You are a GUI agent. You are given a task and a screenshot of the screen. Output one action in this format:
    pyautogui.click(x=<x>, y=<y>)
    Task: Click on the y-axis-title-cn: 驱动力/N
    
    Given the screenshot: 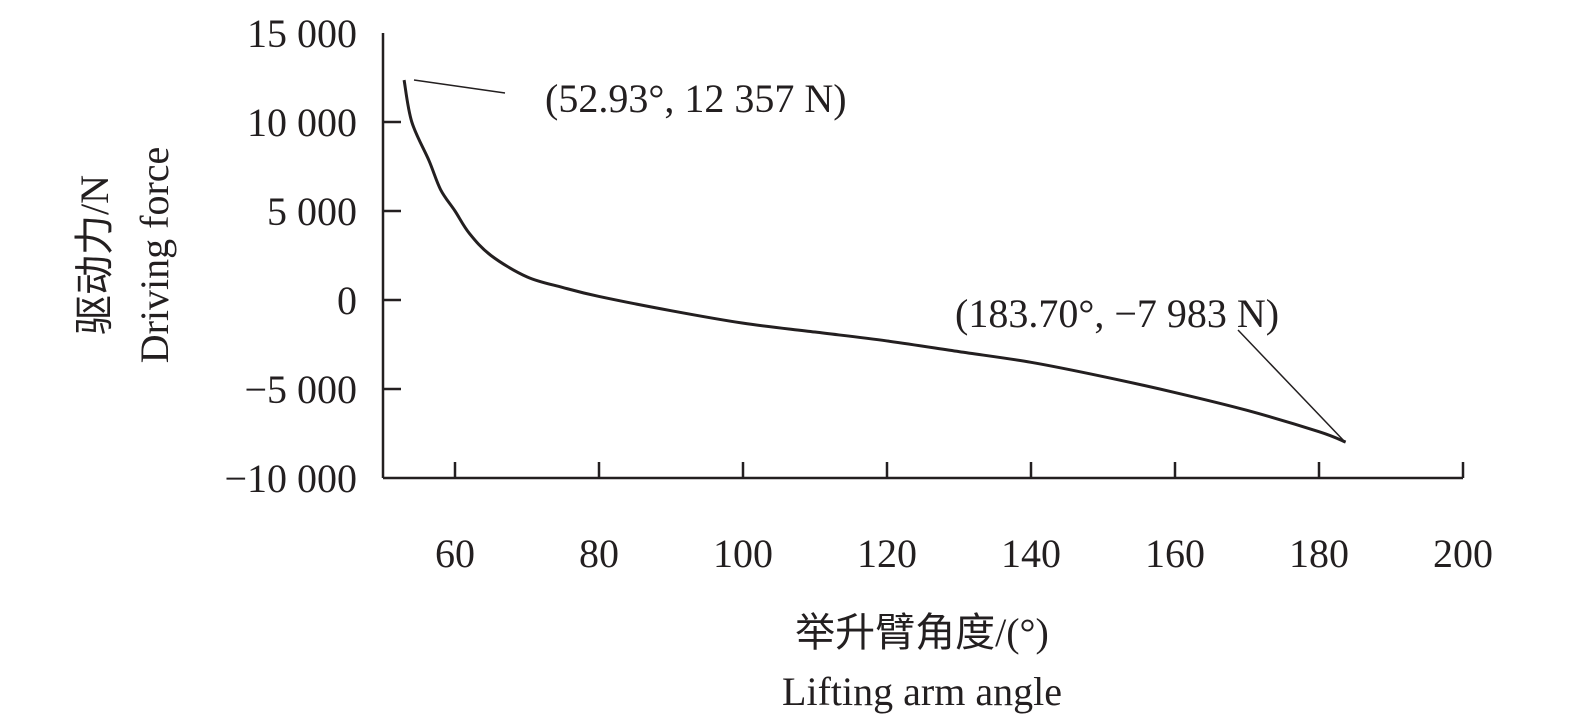 What is the action you would take?
    pyautogui.click(x=94, y=255)
    